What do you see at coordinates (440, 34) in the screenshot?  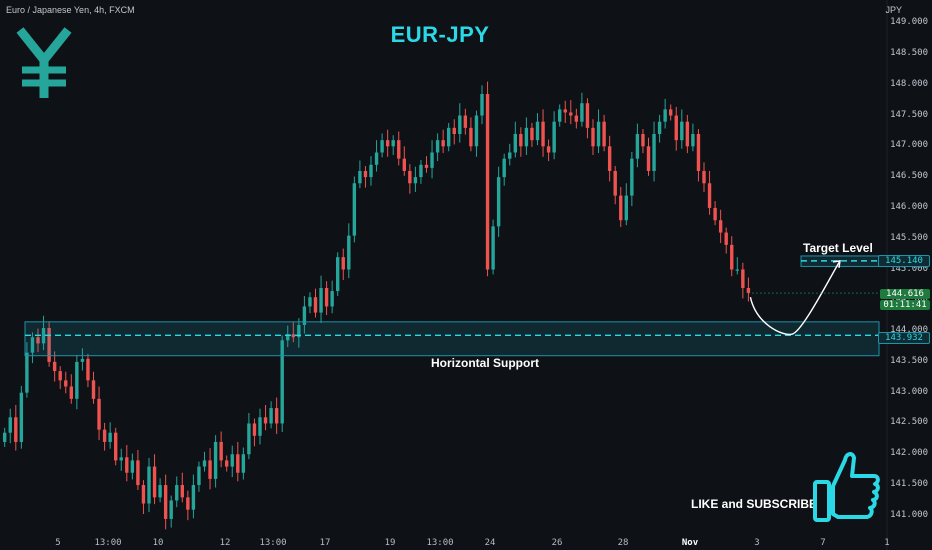 I see `chart-title: EUR-JPY` at bounding box center [440, 34].